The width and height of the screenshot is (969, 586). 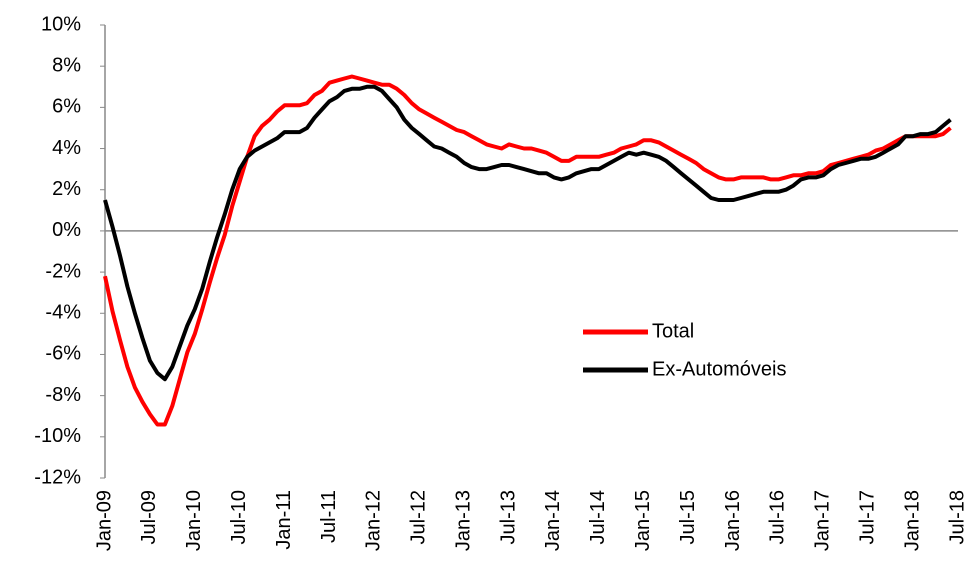 What do you see at coordinates (912, 520) in the screenshot?
I see `x-tick-label: Jan-18` at bounding box center [912, 520].